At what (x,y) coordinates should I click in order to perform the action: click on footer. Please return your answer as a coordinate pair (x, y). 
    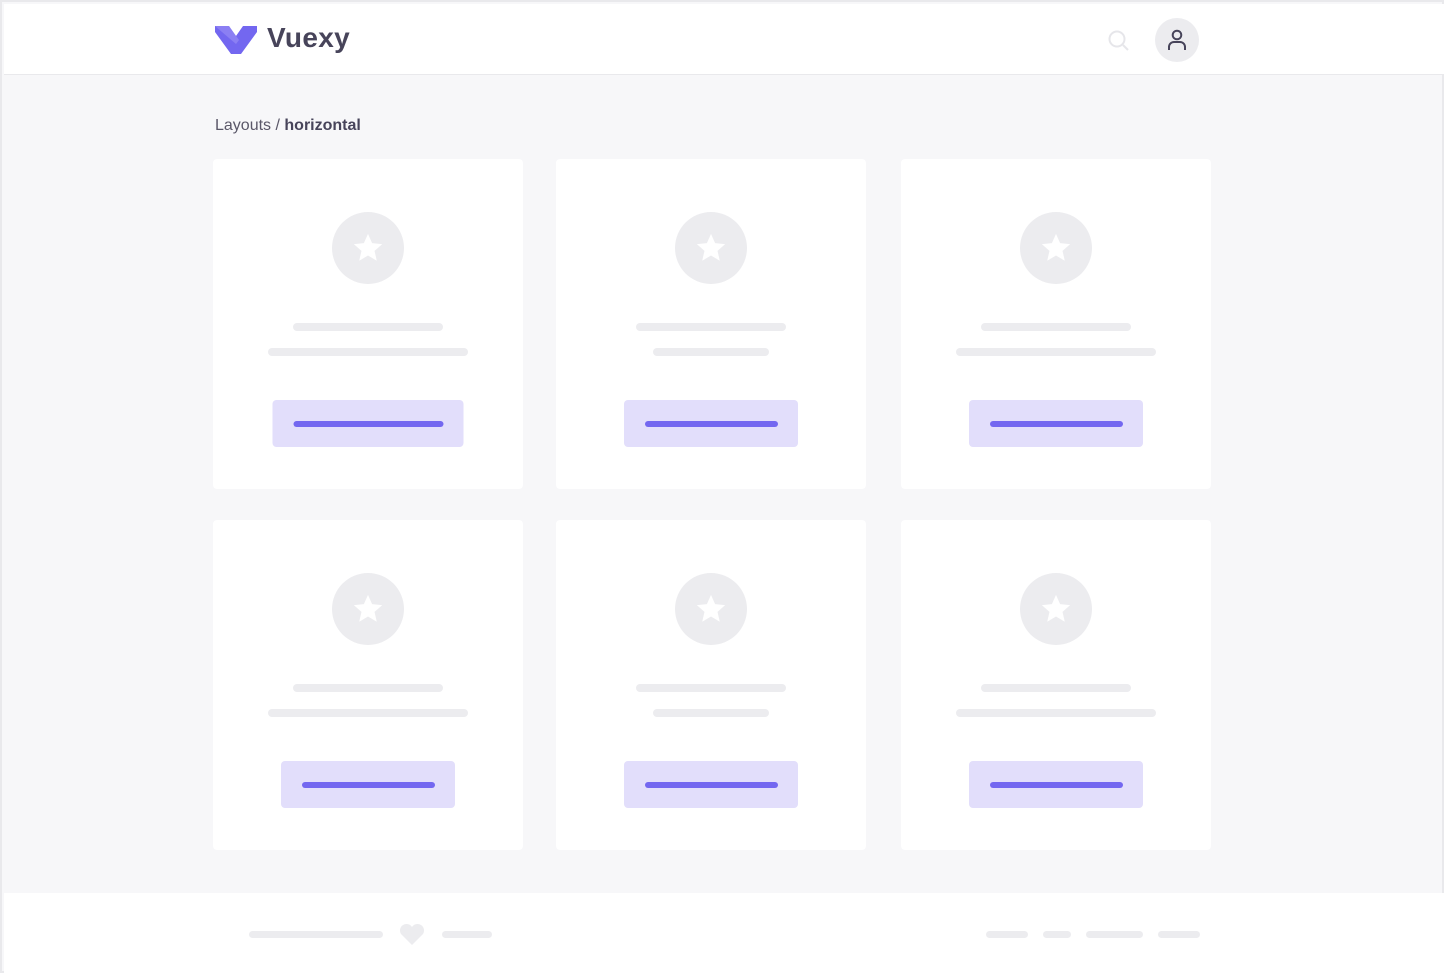
    Looking at the image, I should click on (724, 933).